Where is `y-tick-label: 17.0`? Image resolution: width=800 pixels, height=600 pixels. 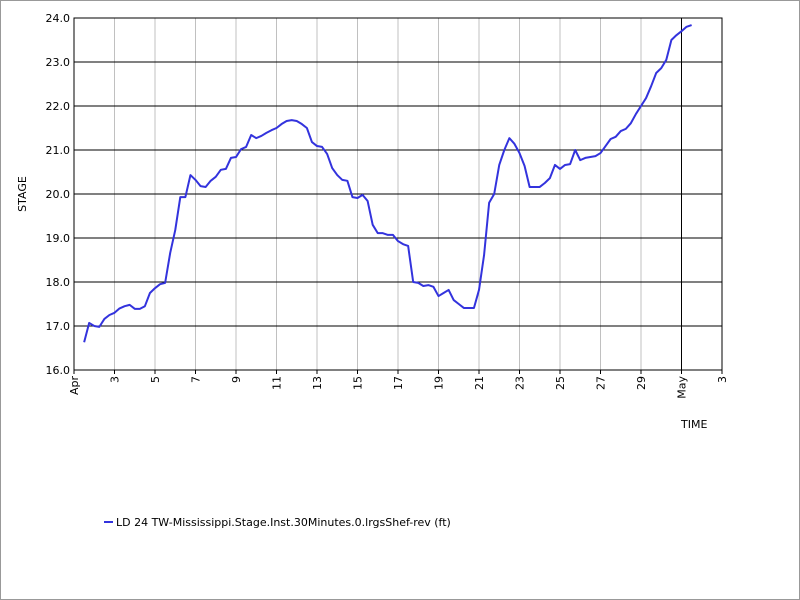
y-tick-label: 17.0 is located at coordinates (58, 326).